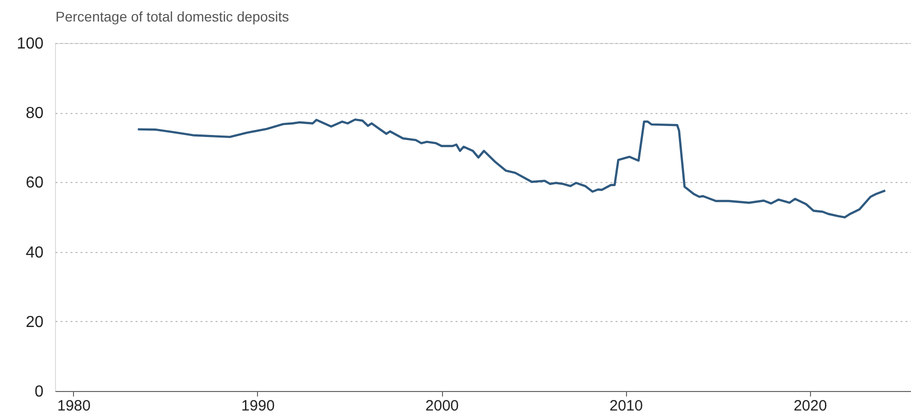  I want to click on y-tick-label: 80, so click(35, 113).